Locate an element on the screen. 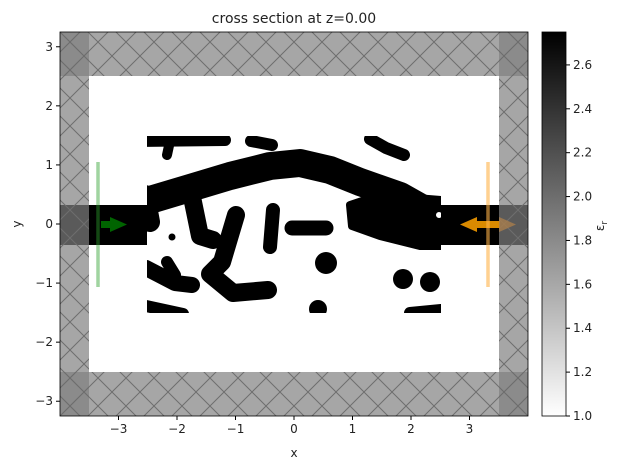 The height and width of the screenshot is (470, 627). colorbar-tick-label: 1.0 is located at coordinates (582, 416).